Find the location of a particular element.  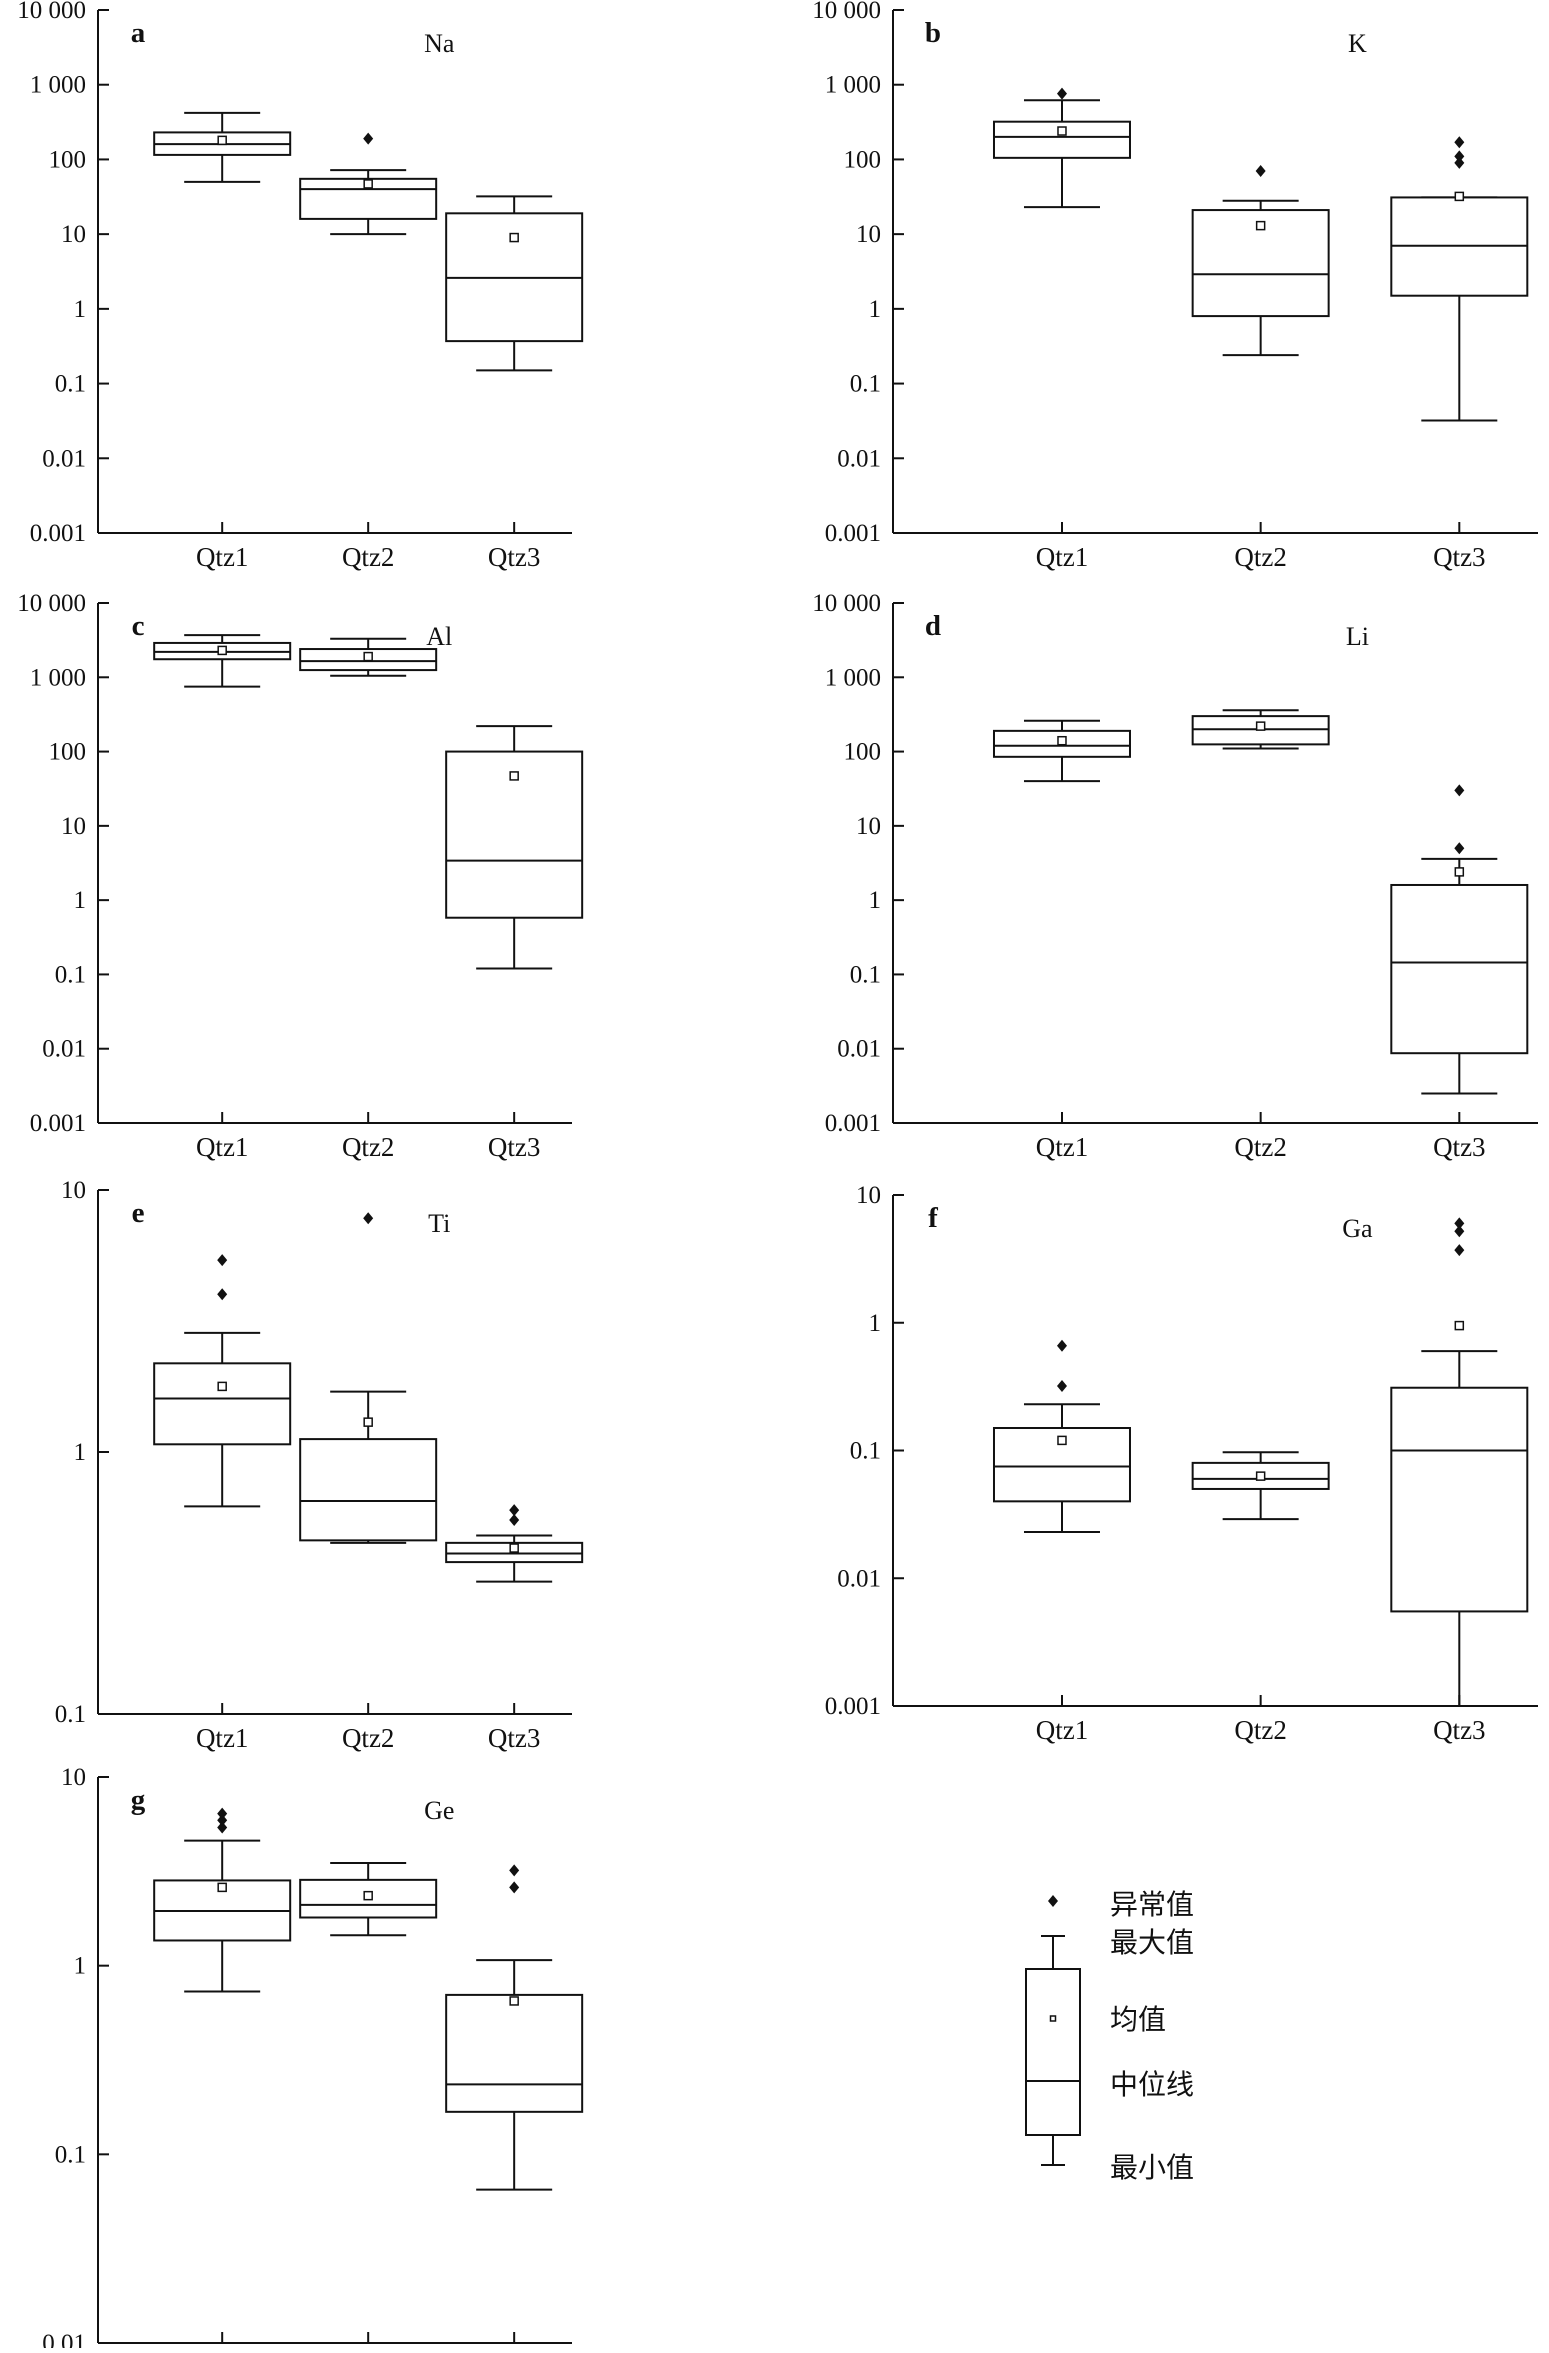

element-label: K is located at coordinates (1357, 43).